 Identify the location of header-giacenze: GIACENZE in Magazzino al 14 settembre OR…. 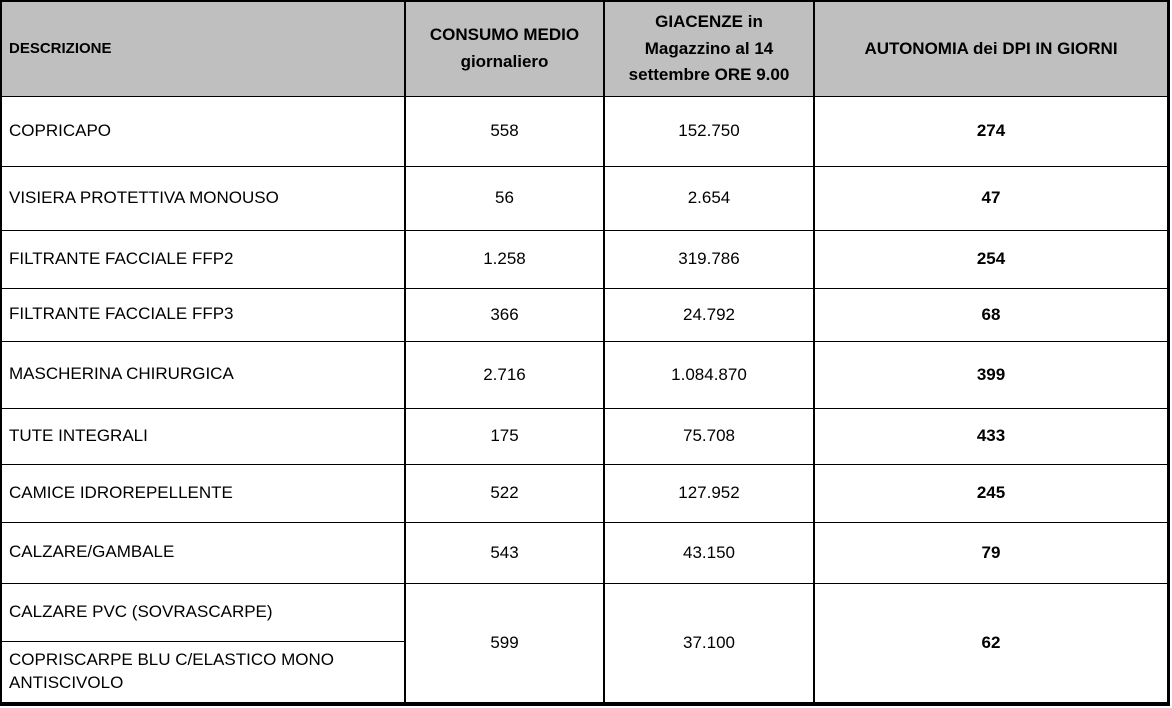
(709, 48).